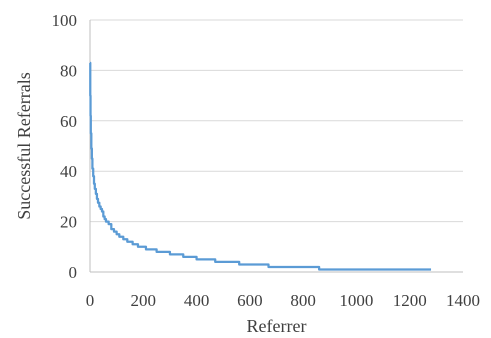 The width and height of the screenshot is (491, 338). I want to click on y-tick-label-20: 20, so click(68, 222).